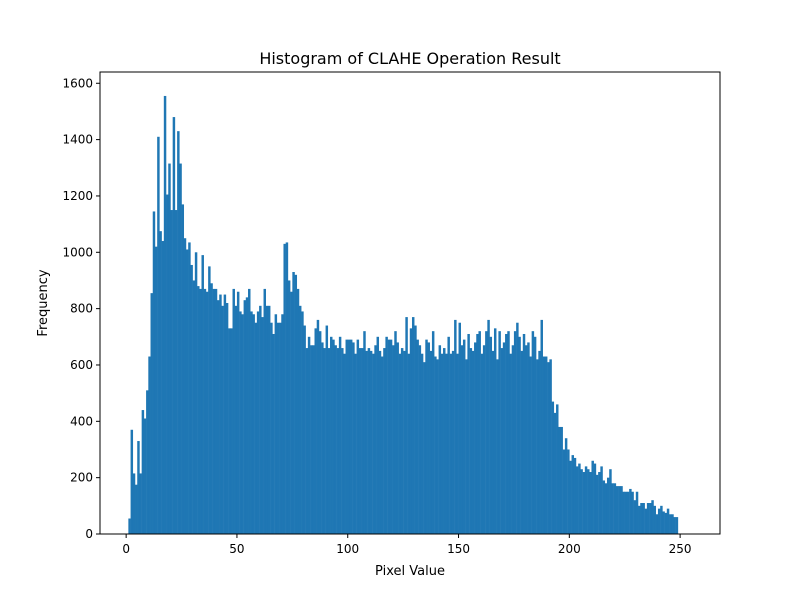  Describe the element at coordinates (77, 252) in the screenshot. I see `y-tick-label: 1000` at that location.